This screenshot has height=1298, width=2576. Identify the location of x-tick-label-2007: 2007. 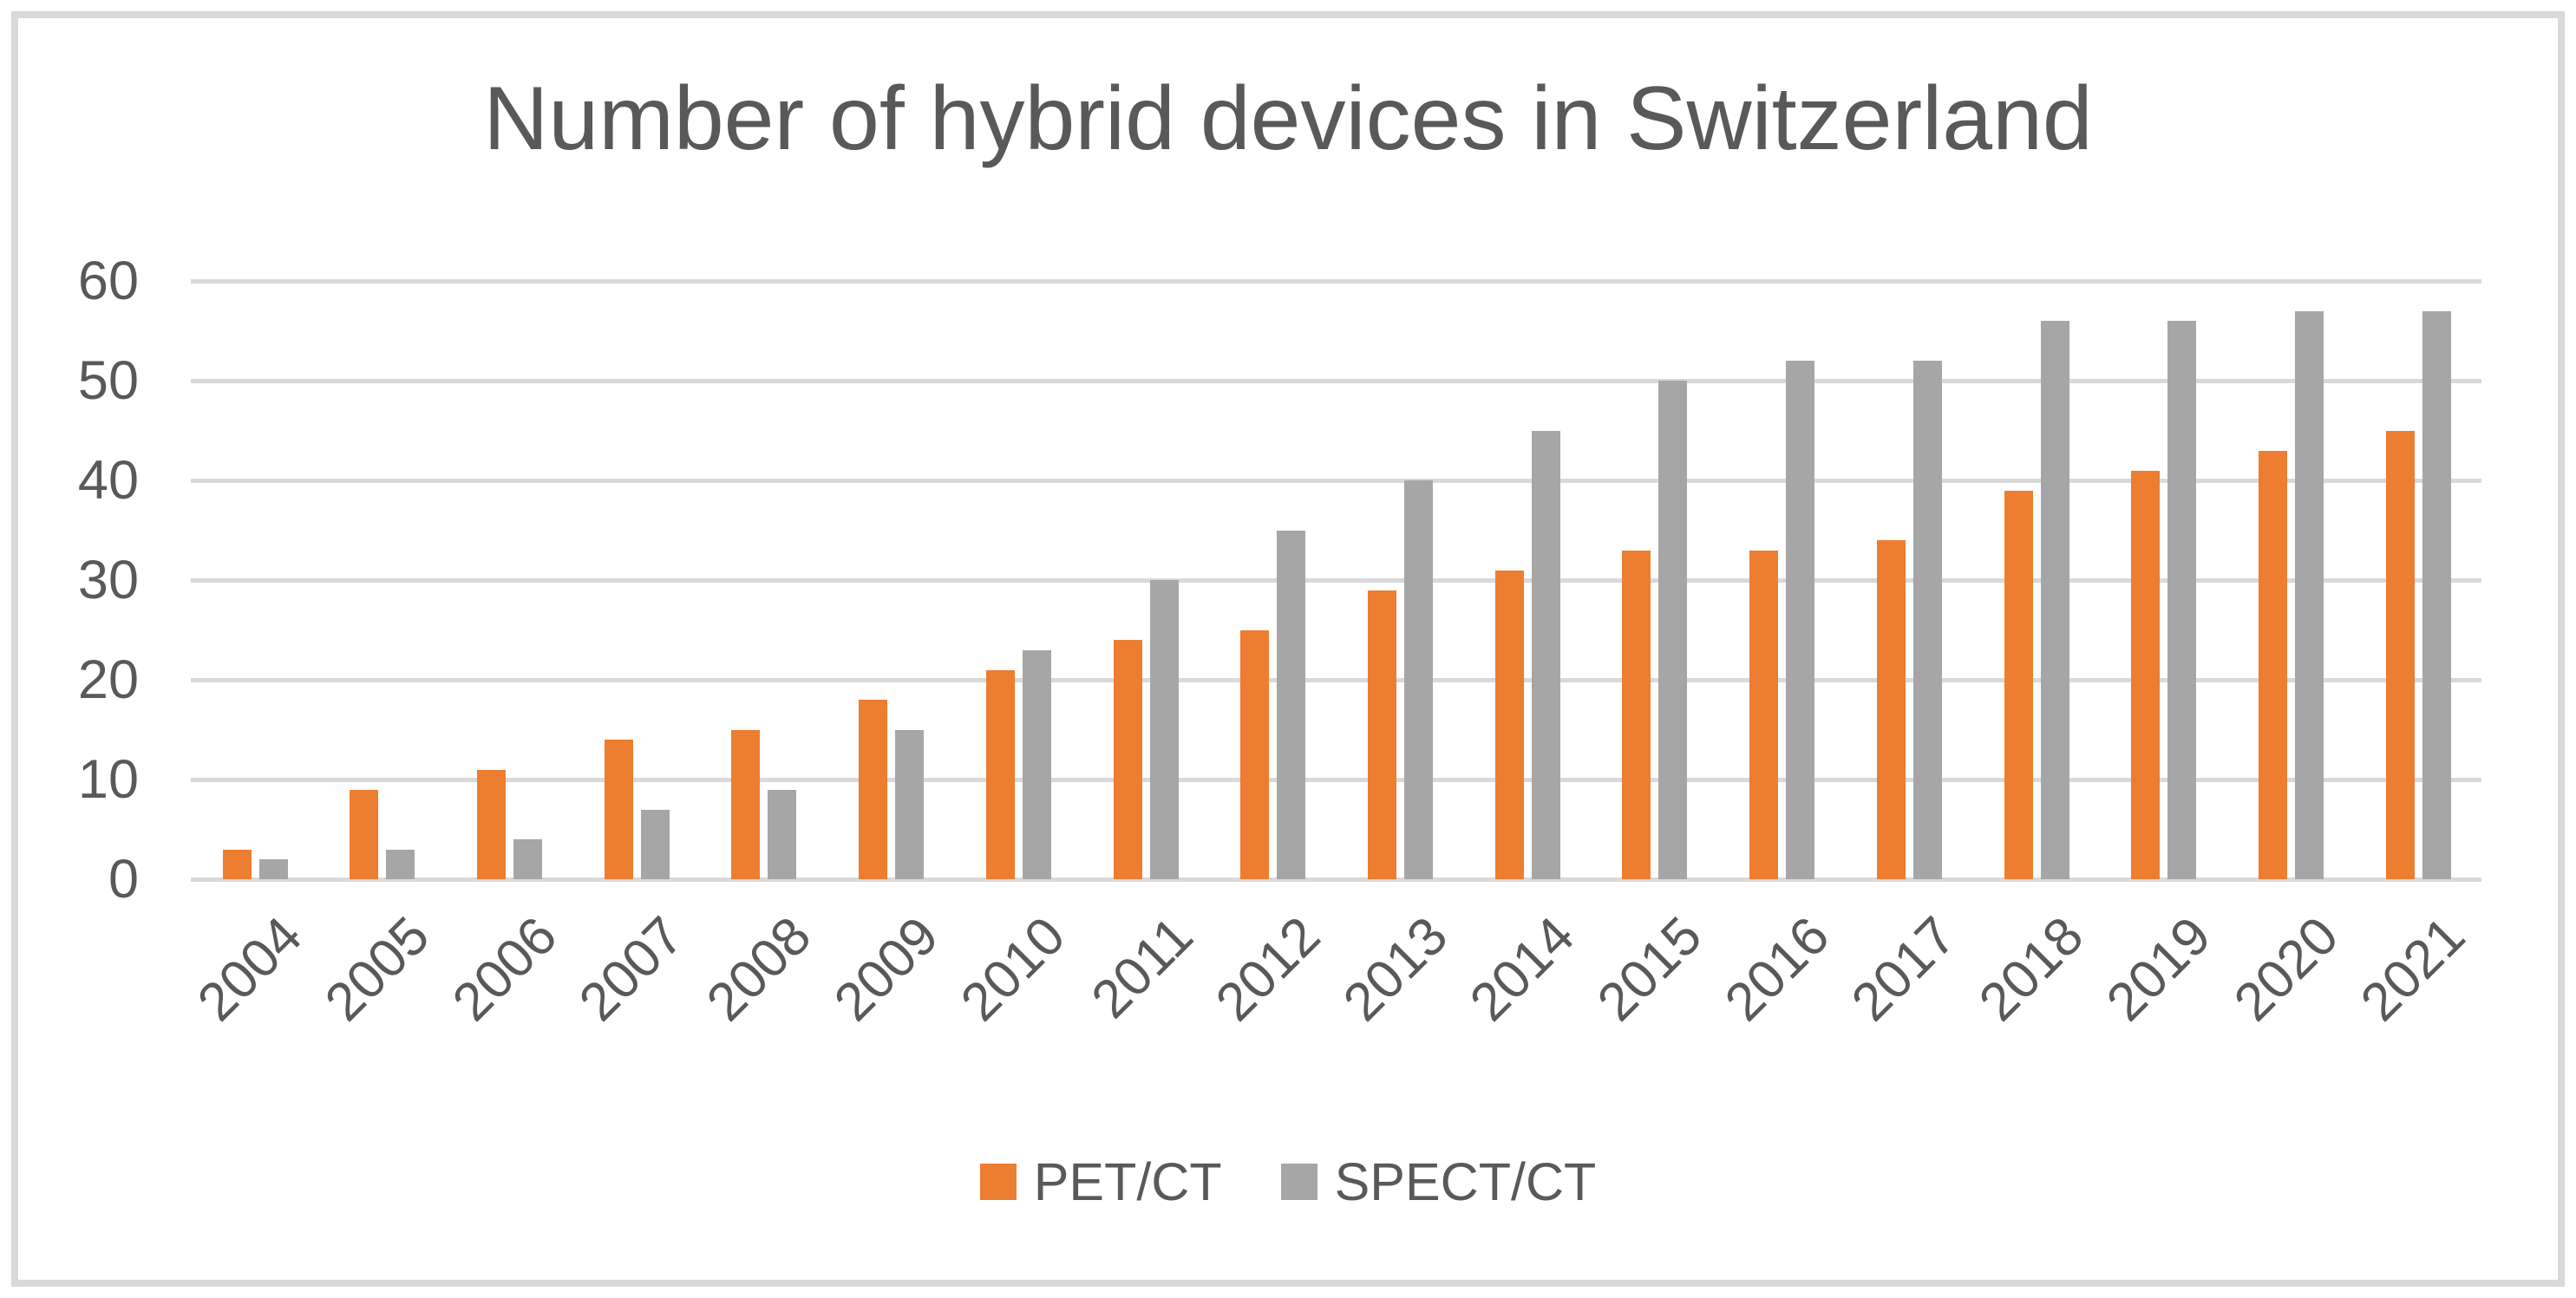
(632, 969).